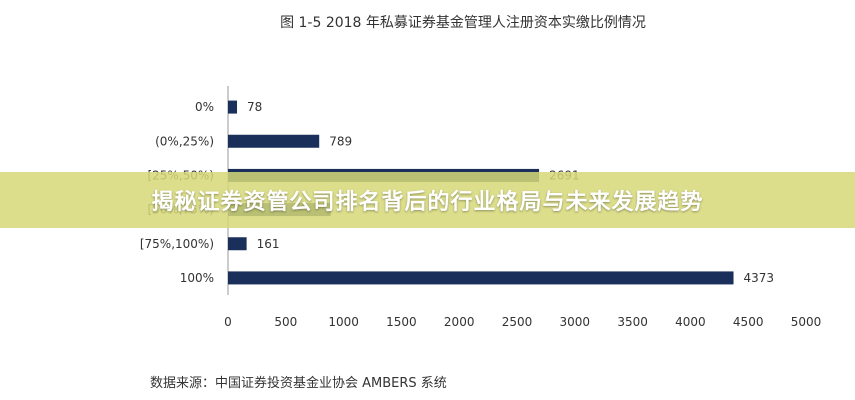 The height and width of the screenshot is (400, 855). I want to click on x-tick-label: 3000, so click(575, 322).